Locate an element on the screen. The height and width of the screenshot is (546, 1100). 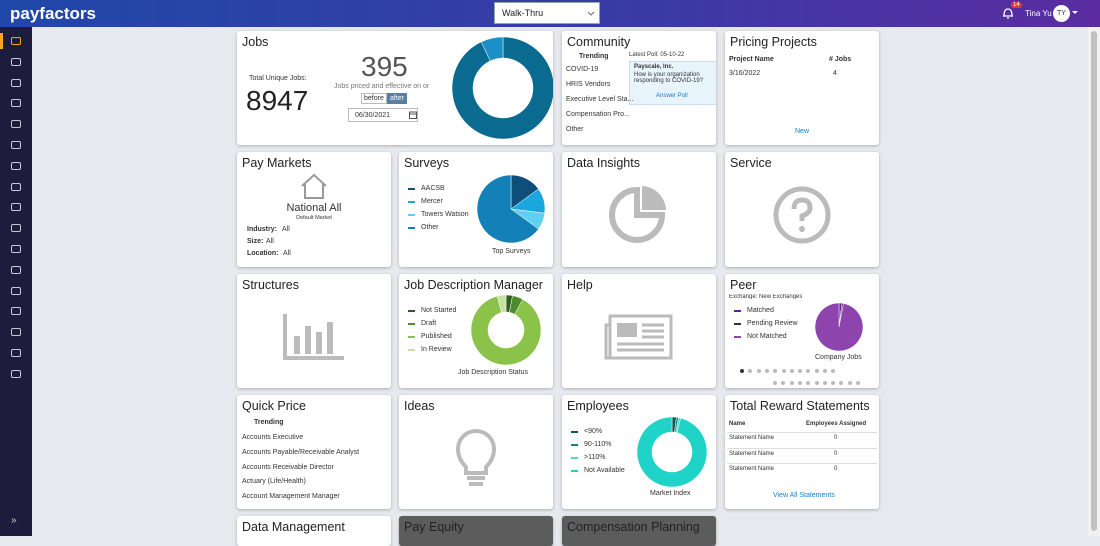
service-tile: Service is located at coordinates (802, 209).